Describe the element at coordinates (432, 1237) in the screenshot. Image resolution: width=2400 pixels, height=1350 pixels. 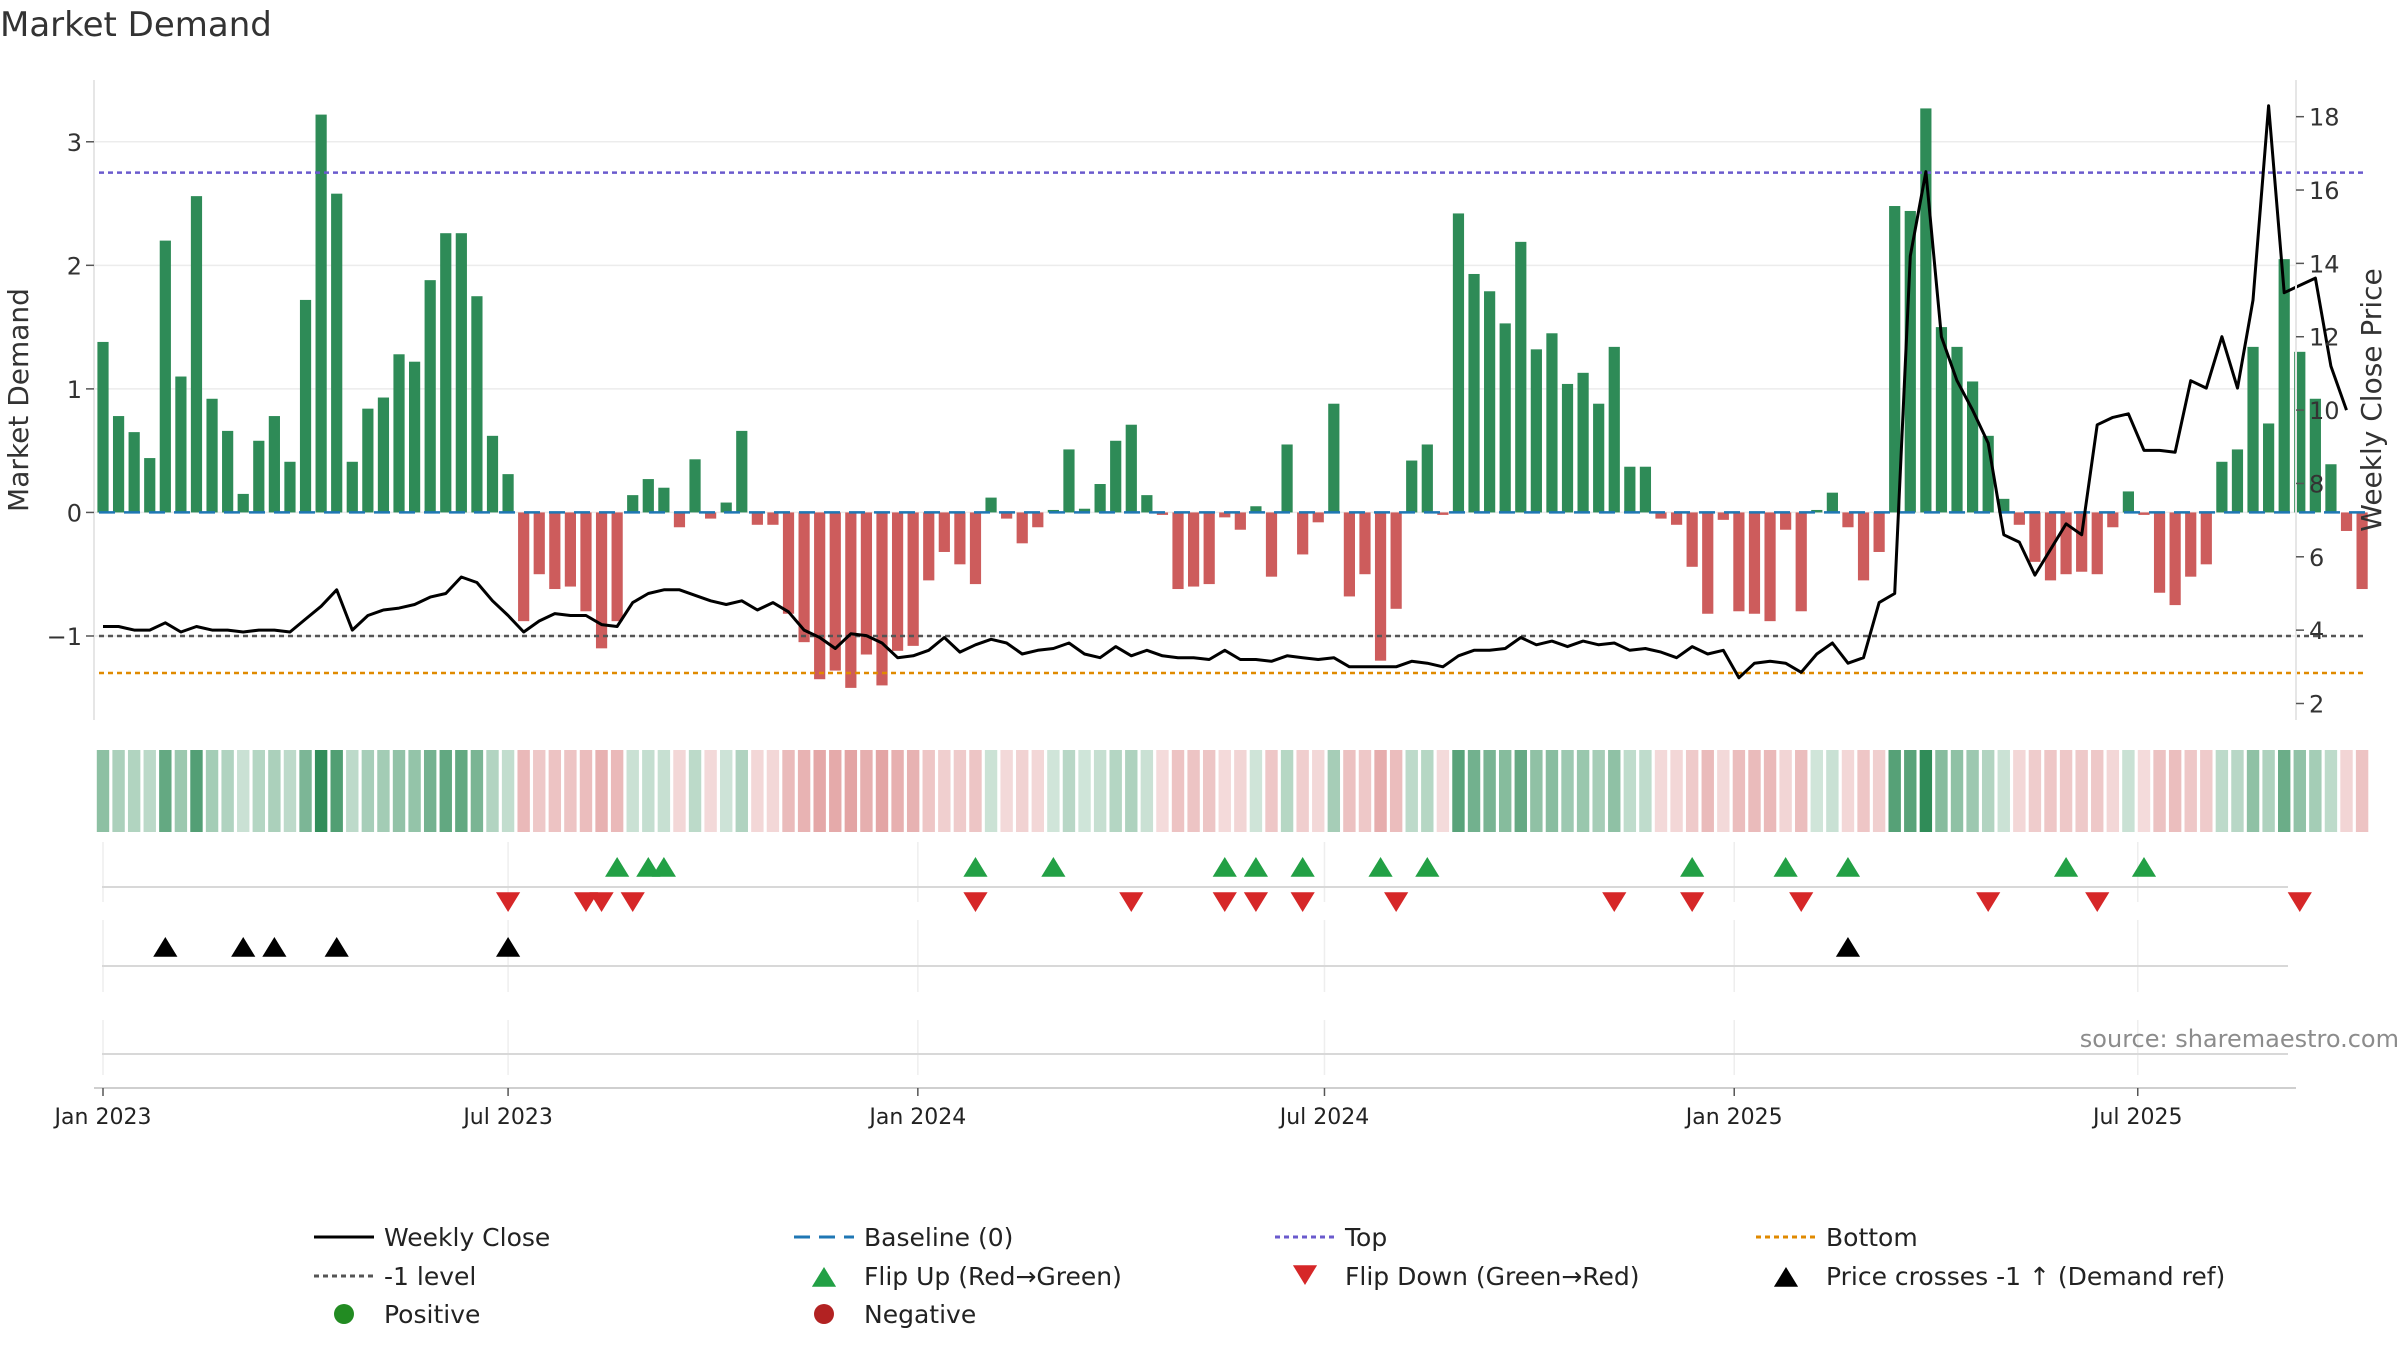
I see `legend-item: Weekly Close` at that location.